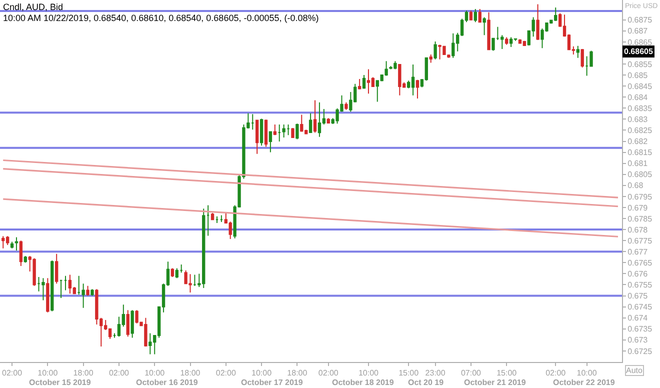 The height and width of the screenshot is (388, 660). What do you see at coordinates (640, 329) in the screenshot?
I see `y-tick-label: 0.6735` at bounding box center [640, 329].